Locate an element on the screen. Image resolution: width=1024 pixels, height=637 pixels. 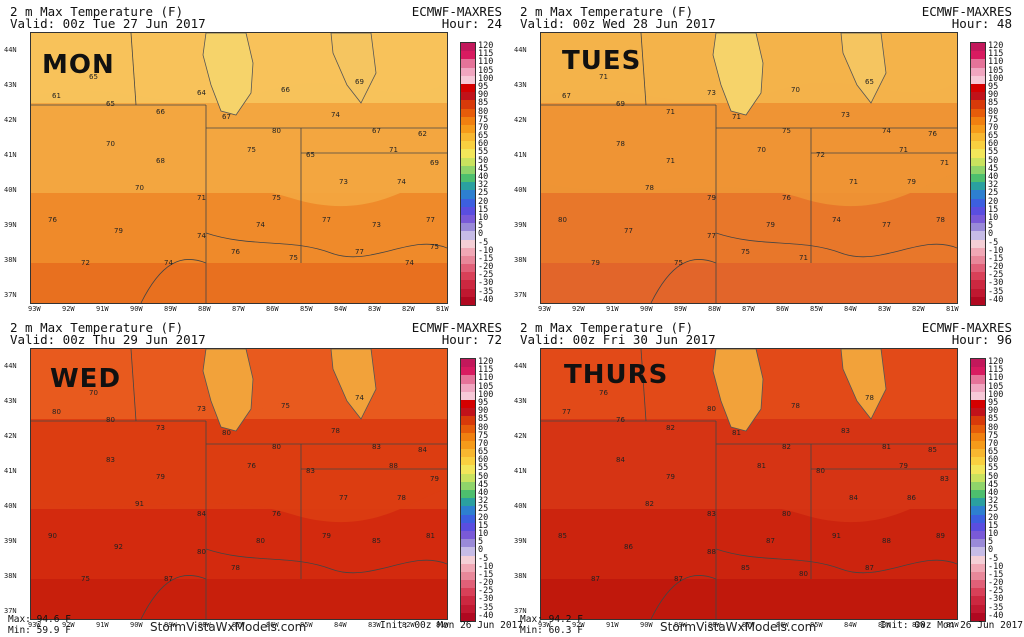
color-scale-label: 100 is located at coordinates (486, 394).